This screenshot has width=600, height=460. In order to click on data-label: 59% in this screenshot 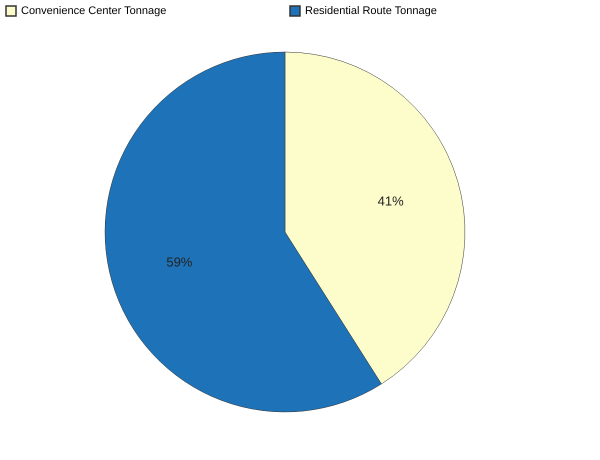, I will do `click(179, 262)`.